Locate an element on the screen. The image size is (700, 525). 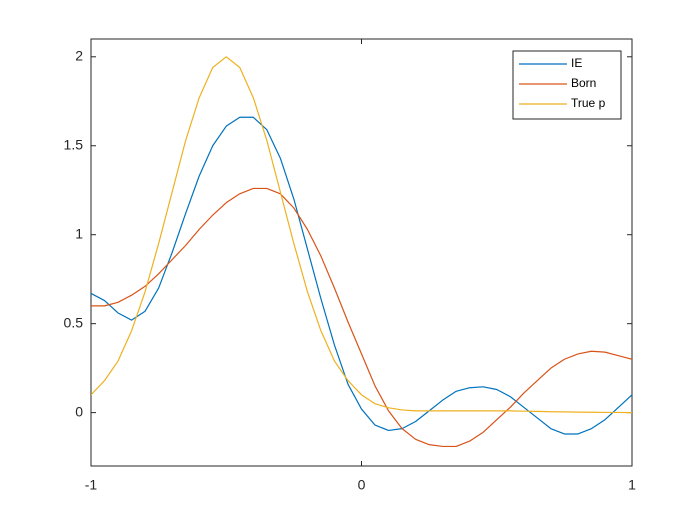
x-tick-label: -1 is located at coordinates (91, 485).